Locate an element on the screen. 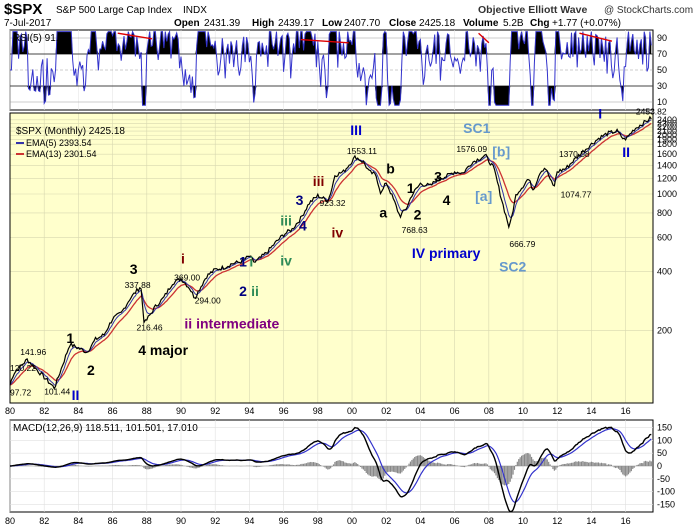  x-tick-label: 84 is located at coordinates (78, 521).